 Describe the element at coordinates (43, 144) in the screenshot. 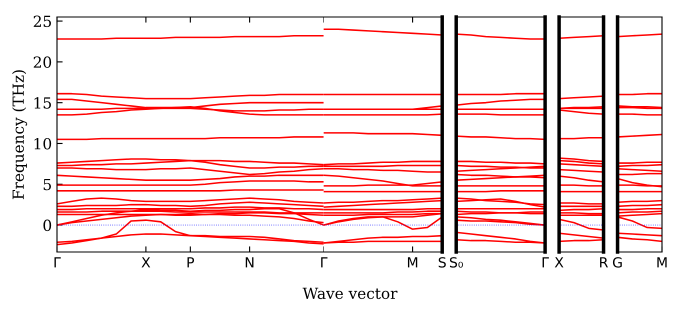

I see `y-tick-label: 10` at that location.